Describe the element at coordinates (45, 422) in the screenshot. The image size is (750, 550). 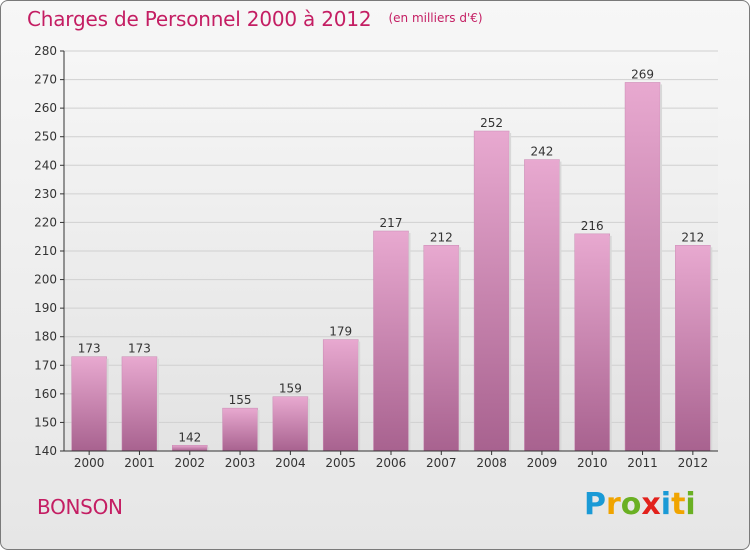
I see `y-tick-label: 150` at that location.